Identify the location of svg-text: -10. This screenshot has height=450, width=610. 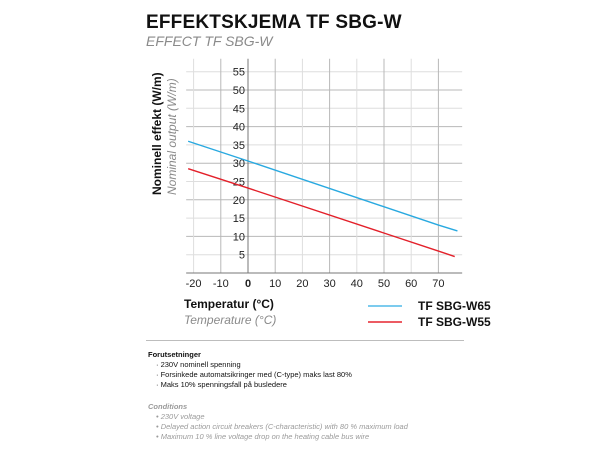
(221, 284).